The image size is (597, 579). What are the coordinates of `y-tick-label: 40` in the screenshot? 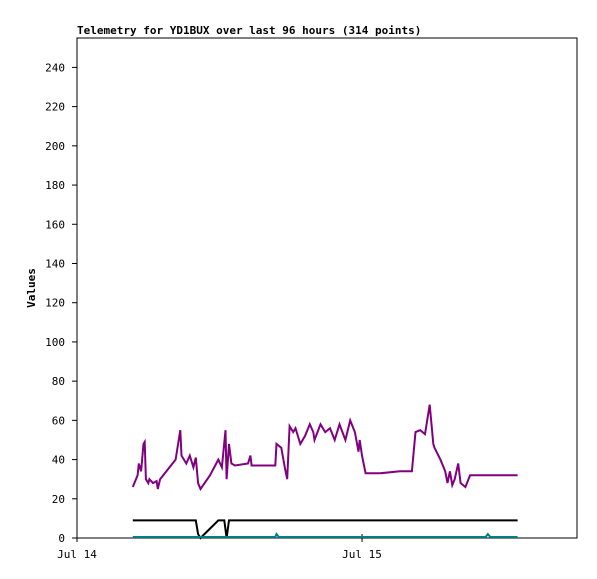 It's located at (58, 460).